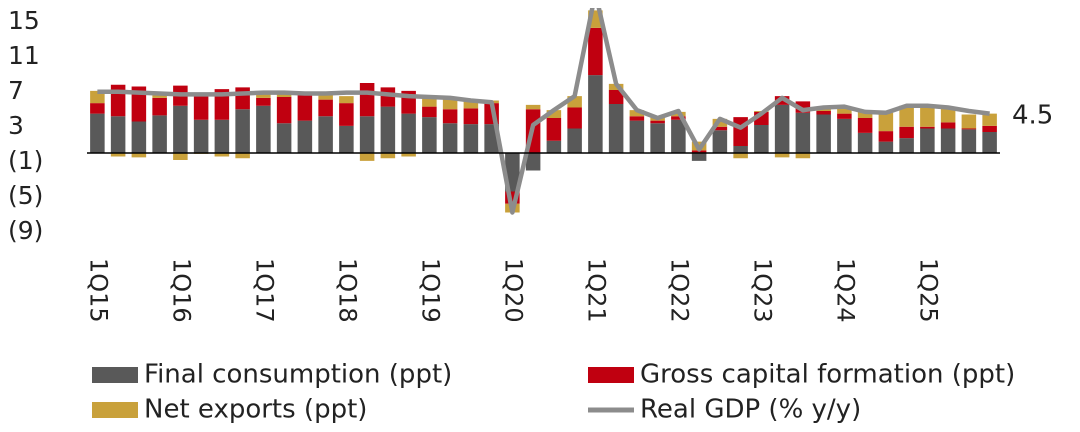 The height and width of the screenshot is (432, 1080). Describe the element at coordinates (347, 290) in the screenshot. I see `x-tick-label: 1Q18` at that location.